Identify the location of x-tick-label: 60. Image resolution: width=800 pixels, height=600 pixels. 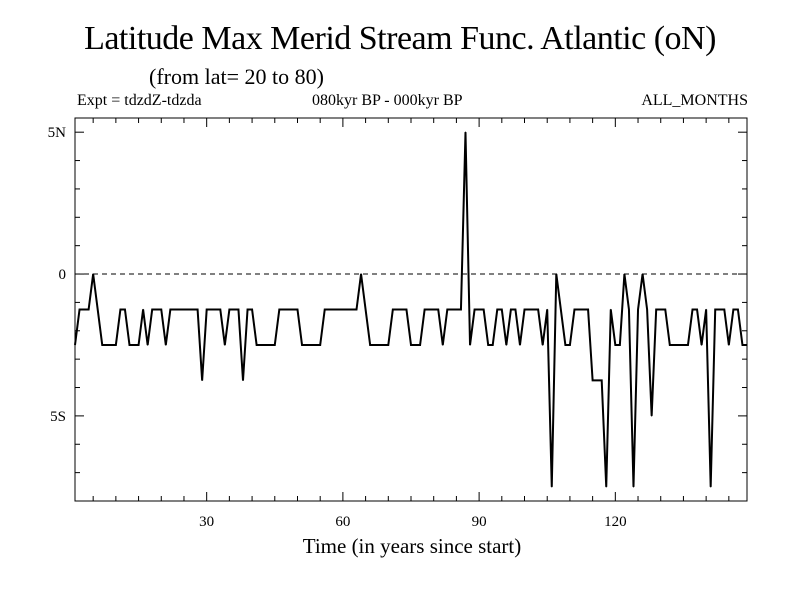
(342, 522).